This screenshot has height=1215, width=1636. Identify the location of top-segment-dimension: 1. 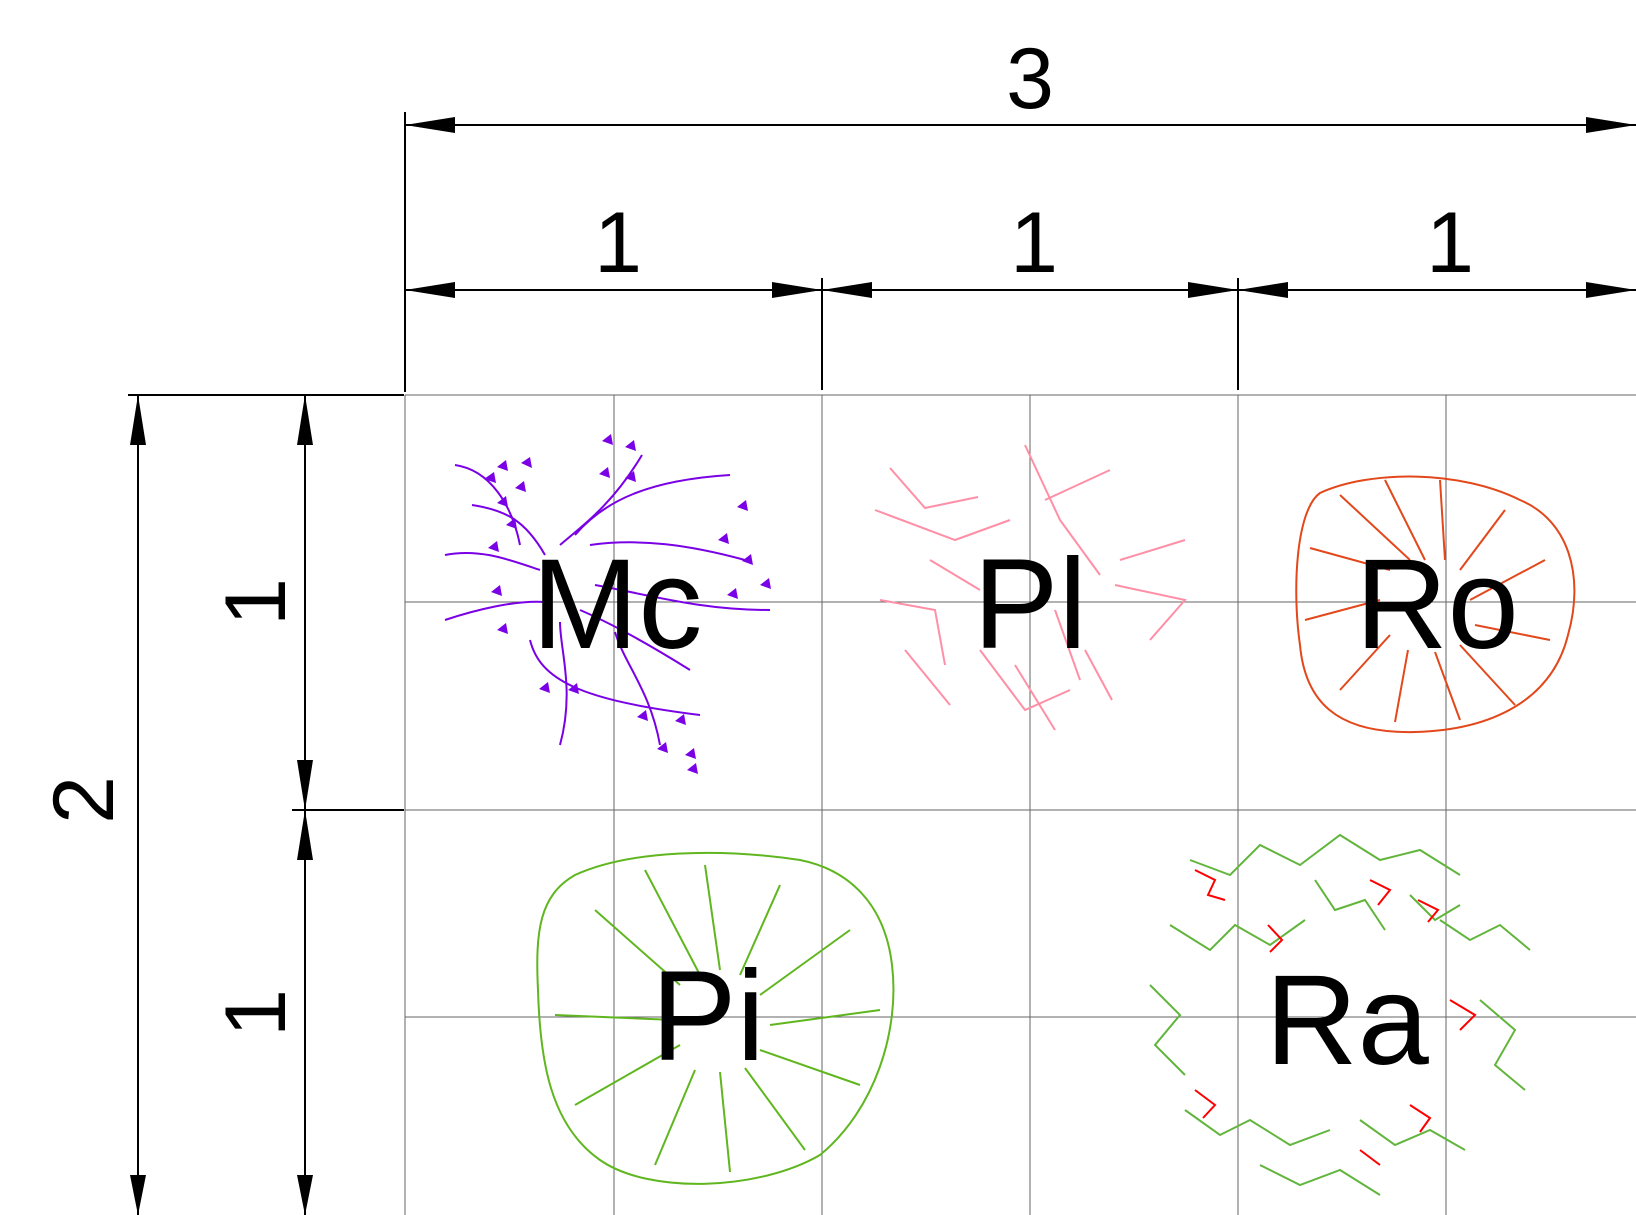
(1450, 243).